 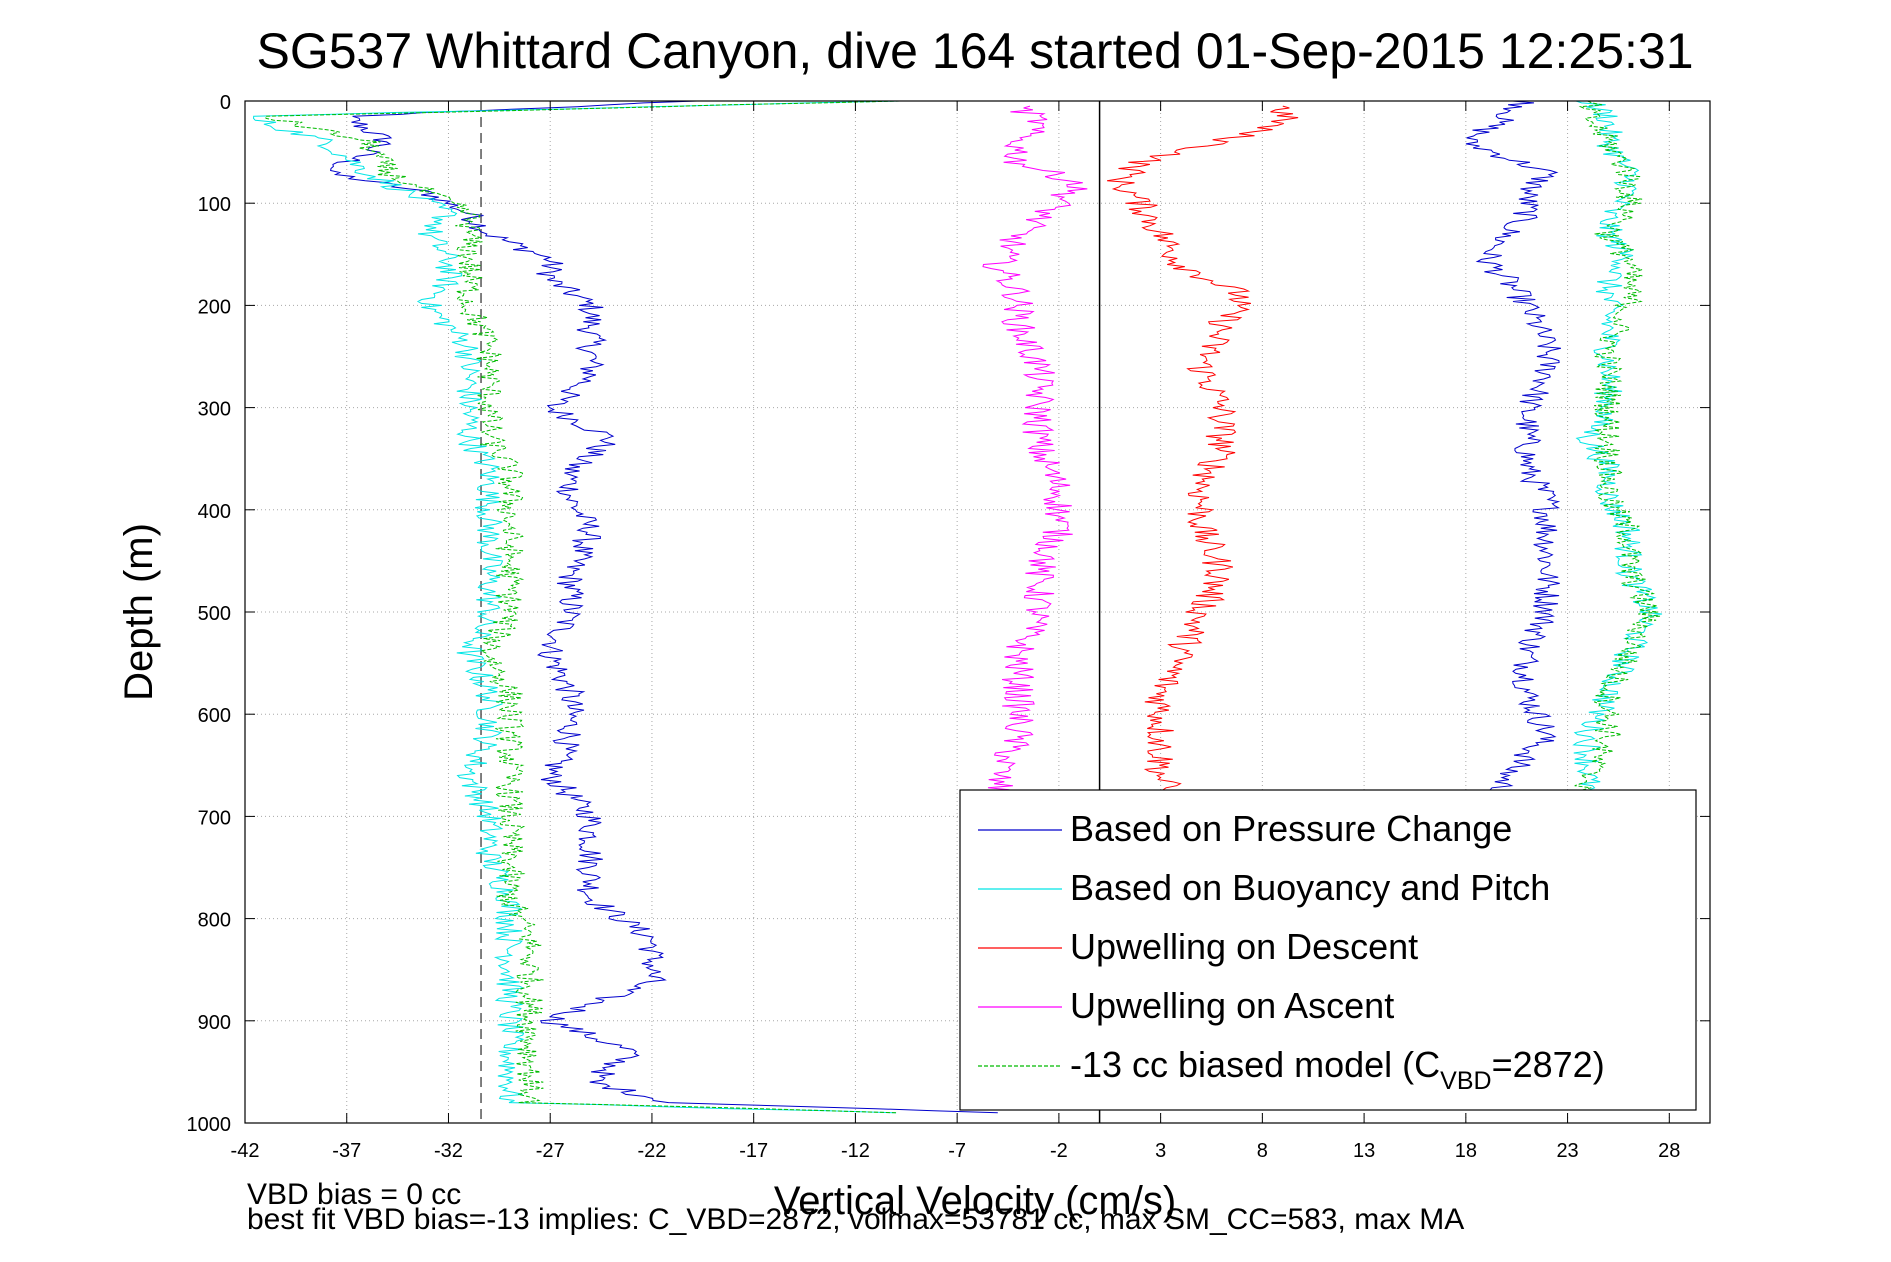 What do you see at coordinates (448, 1151) in the screenshot?
I see `x-tick-label: -32` at bounding box center [448, 1151].